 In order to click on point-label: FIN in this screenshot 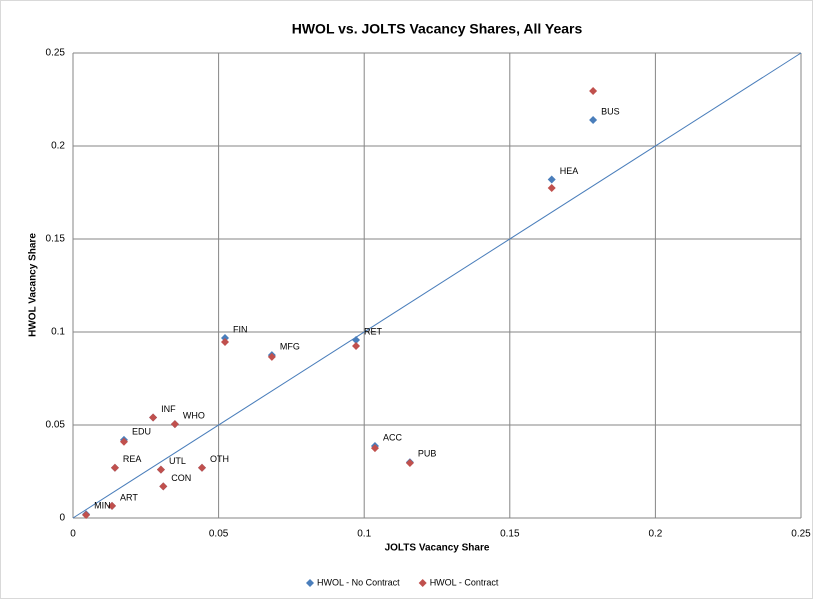, I will do `click(240, 329)`.